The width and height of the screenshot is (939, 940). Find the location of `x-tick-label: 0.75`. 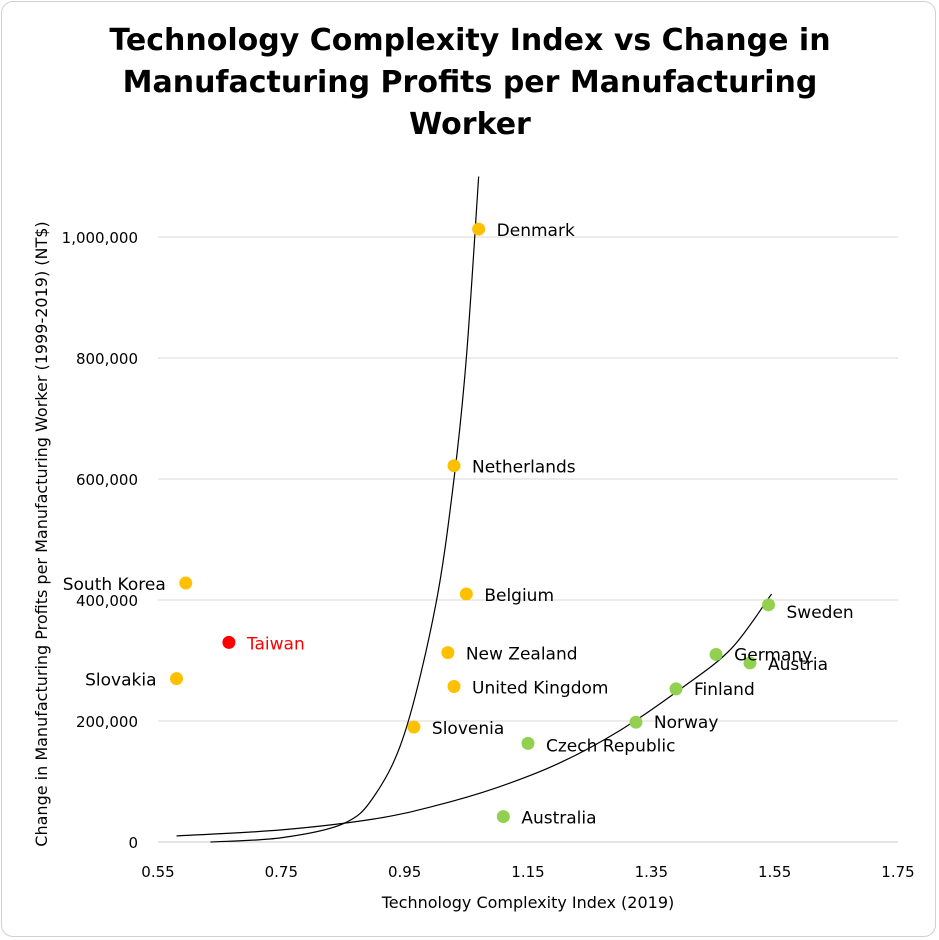

x-tick-label: 0.75 is located at coordinates (281, 872).